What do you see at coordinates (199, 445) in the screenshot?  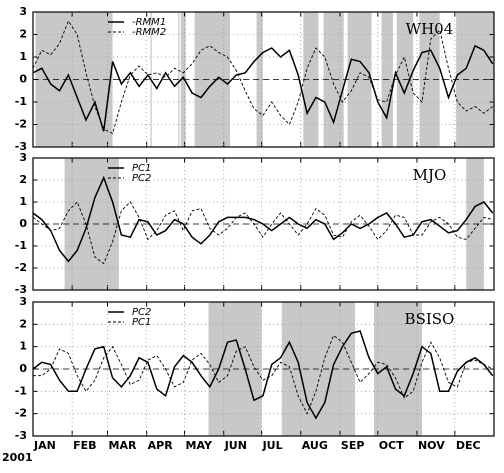 I see `x-tick-label: MAY` at bounding box center [199, 445].